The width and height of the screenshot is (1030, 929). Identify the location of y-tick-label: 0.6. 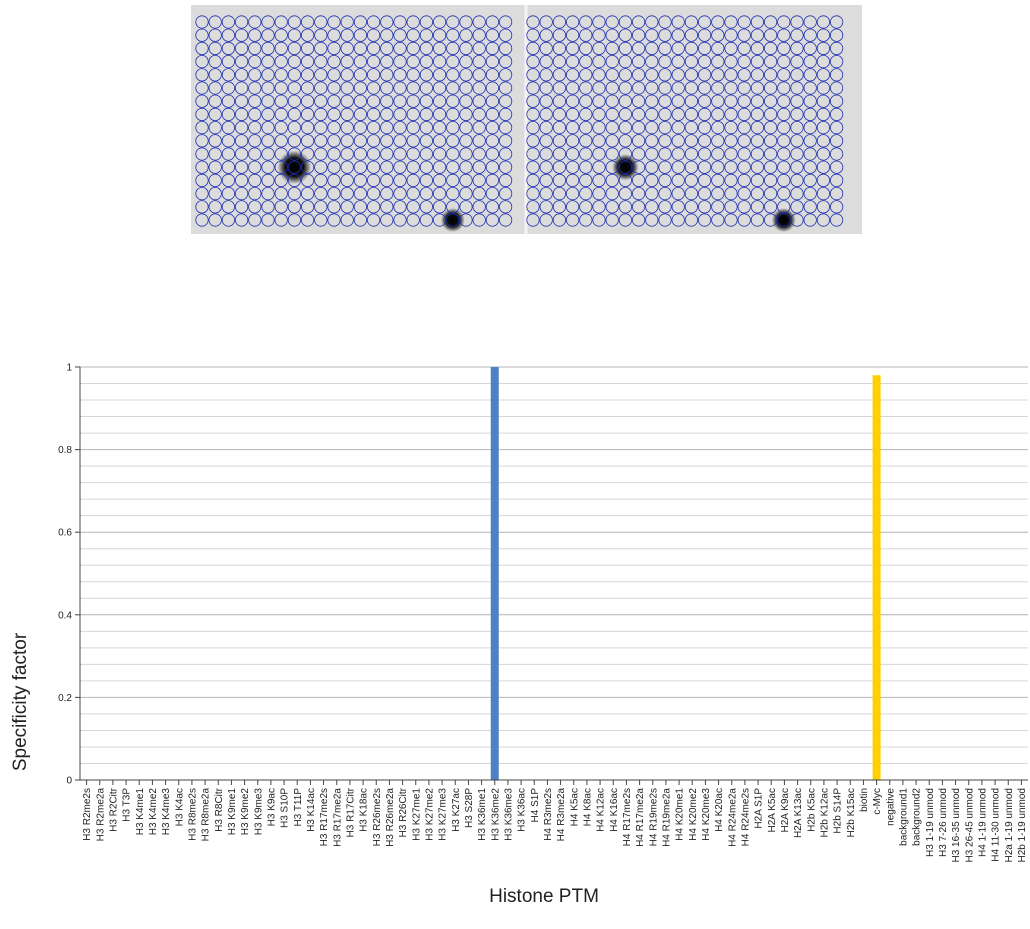
(65, 533).